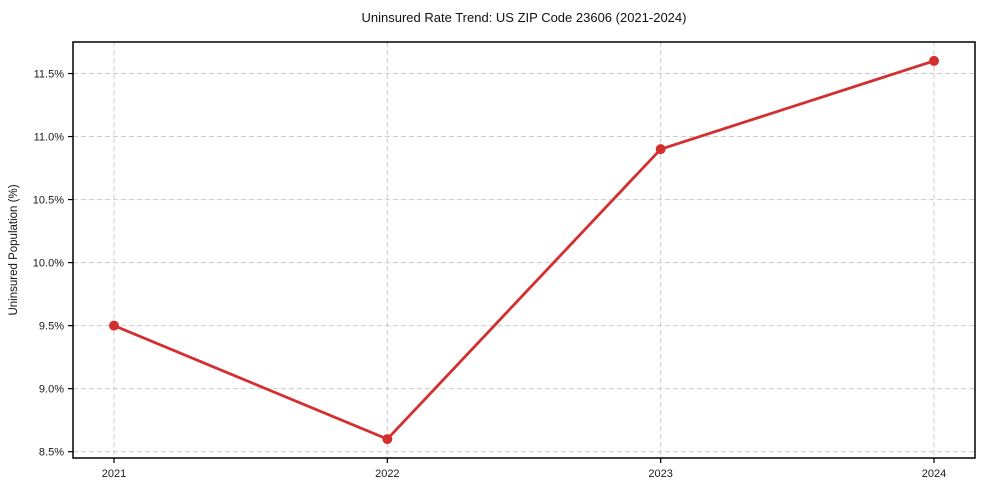 This screenshot has height=490, width=989. I want to click on y-tick-label: 11.5%, so click(49, 75).